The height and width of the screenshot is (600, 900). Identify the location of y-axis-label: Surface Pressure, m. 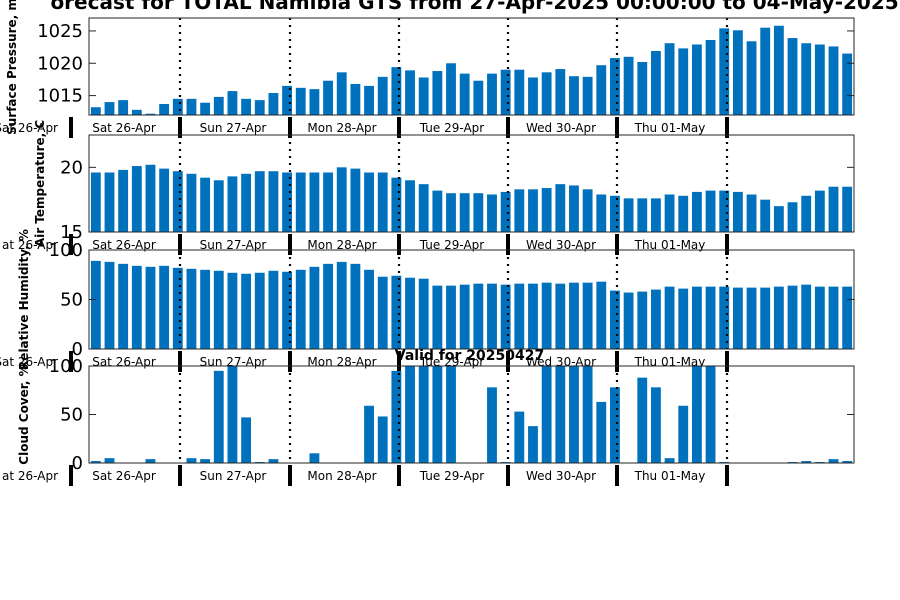
(12, 67).